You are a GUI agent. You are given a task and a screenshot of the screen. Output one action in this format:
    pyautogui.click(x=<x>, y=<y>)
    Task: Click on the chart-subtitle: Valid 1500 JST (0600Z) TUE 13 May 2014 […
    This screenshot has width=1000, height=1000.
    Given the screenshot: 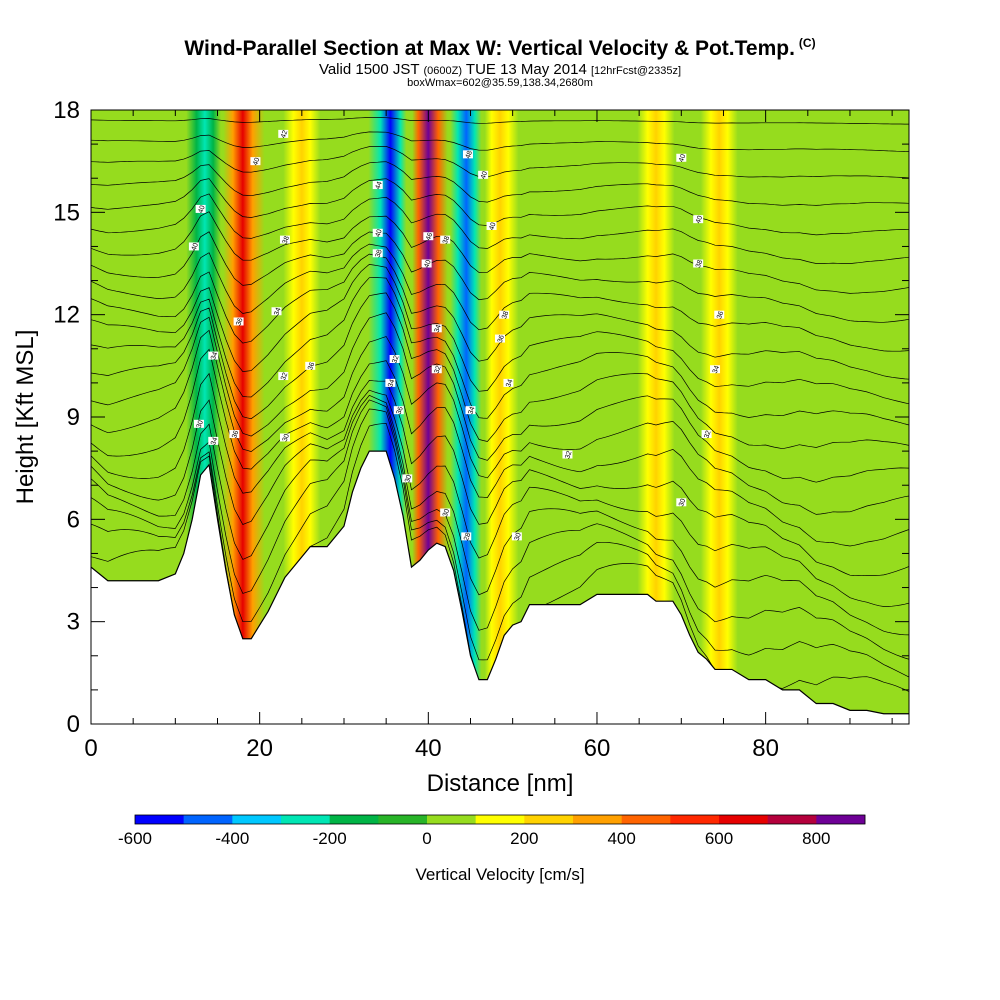 What is the action you would take?
    pyautogui.click(x=500, y=69)
    